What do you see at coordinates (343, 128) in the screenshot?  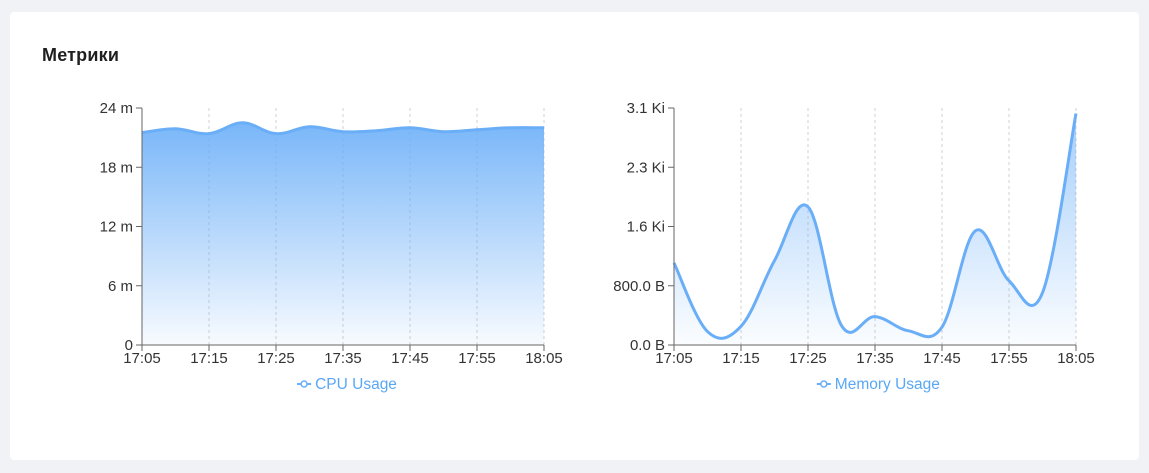 I see `series-line` at bounding box center [343, 128].